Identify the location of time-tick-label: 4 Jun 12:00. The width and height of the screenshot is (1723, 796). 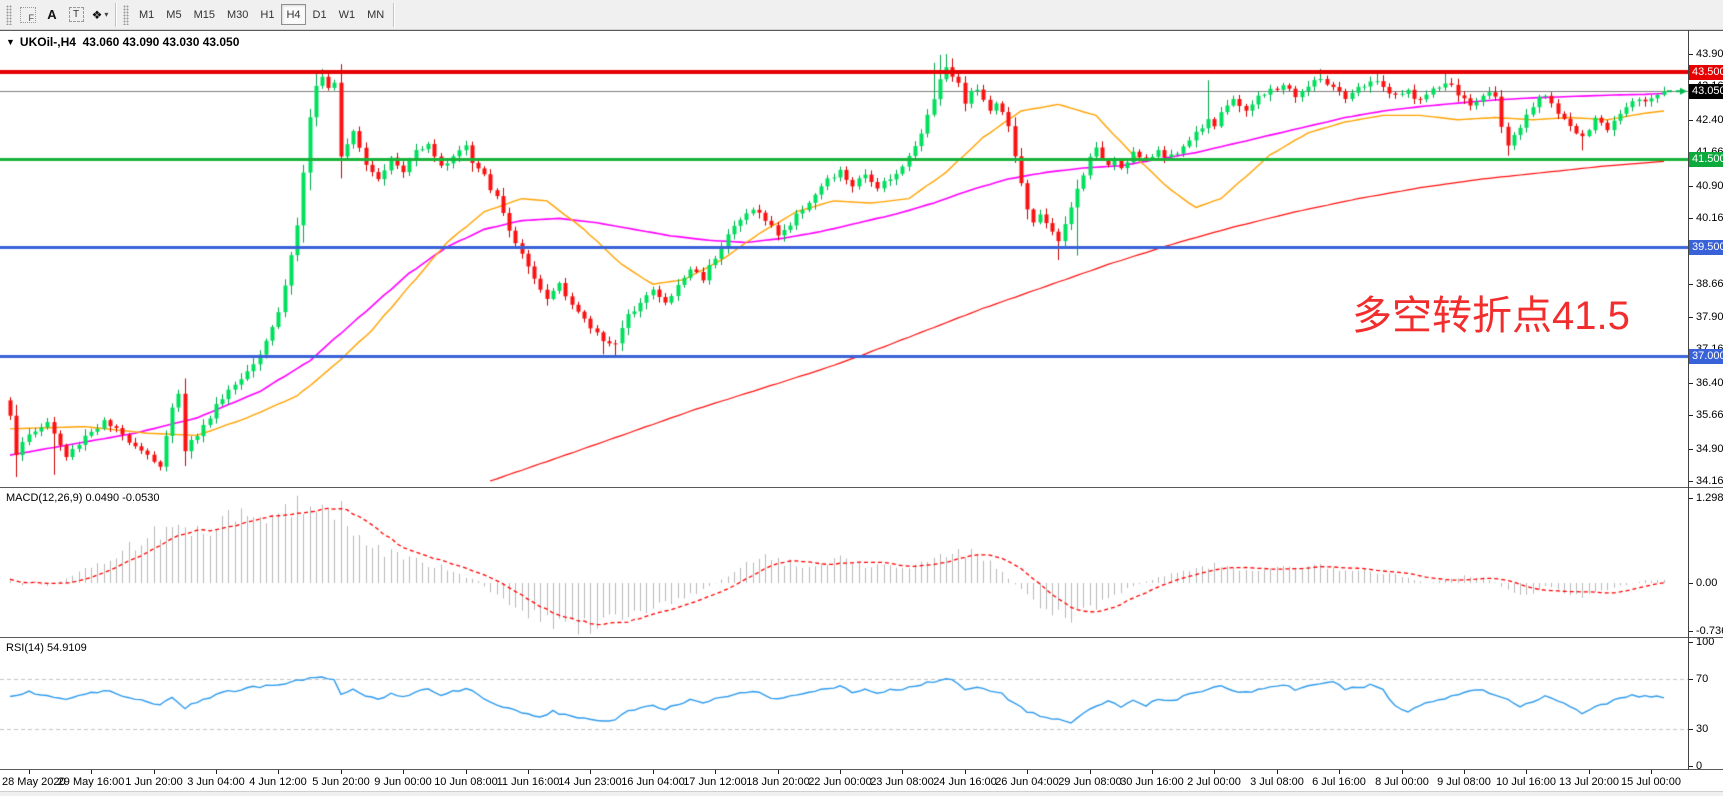
(278, 782).